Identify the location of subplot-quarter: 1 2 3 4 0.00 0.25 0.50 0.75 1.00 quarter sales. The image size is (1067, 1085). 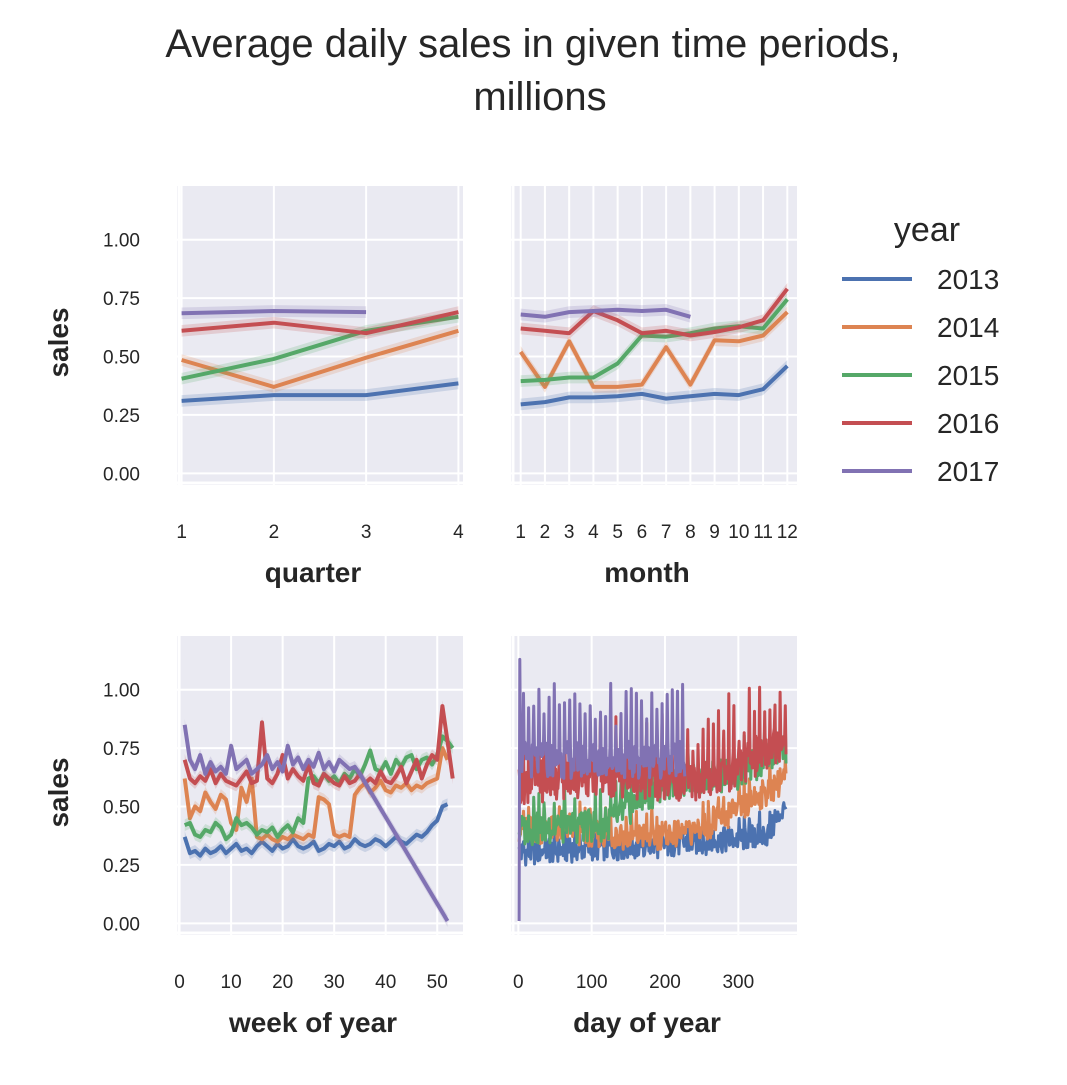
(253, 387).